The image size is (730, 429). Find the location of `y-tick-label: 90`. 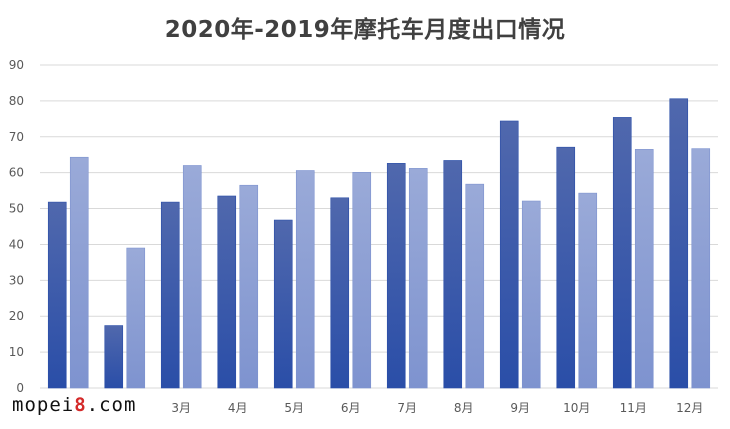

y-tick-label: 90 is located at coordinates (16, 65).